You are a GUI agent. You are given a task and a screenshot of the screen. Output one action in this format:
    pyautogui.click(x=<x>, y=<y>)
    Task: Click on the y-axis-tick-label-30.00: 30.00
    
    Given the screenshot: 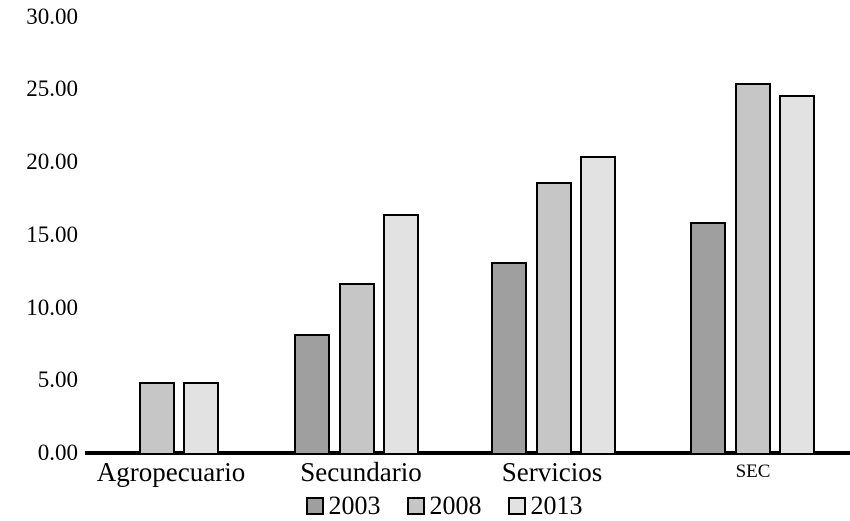 What is the action you would take?
    pyautogui.click(x=52, y=16)
    